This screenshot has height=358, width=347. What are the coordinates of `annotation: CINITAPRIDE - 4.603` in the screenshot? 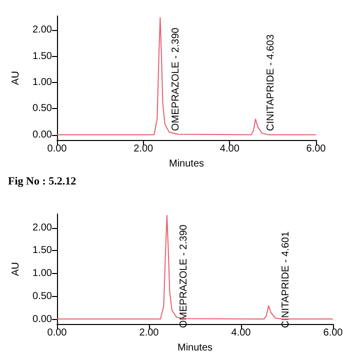 It's located at (271, 82).